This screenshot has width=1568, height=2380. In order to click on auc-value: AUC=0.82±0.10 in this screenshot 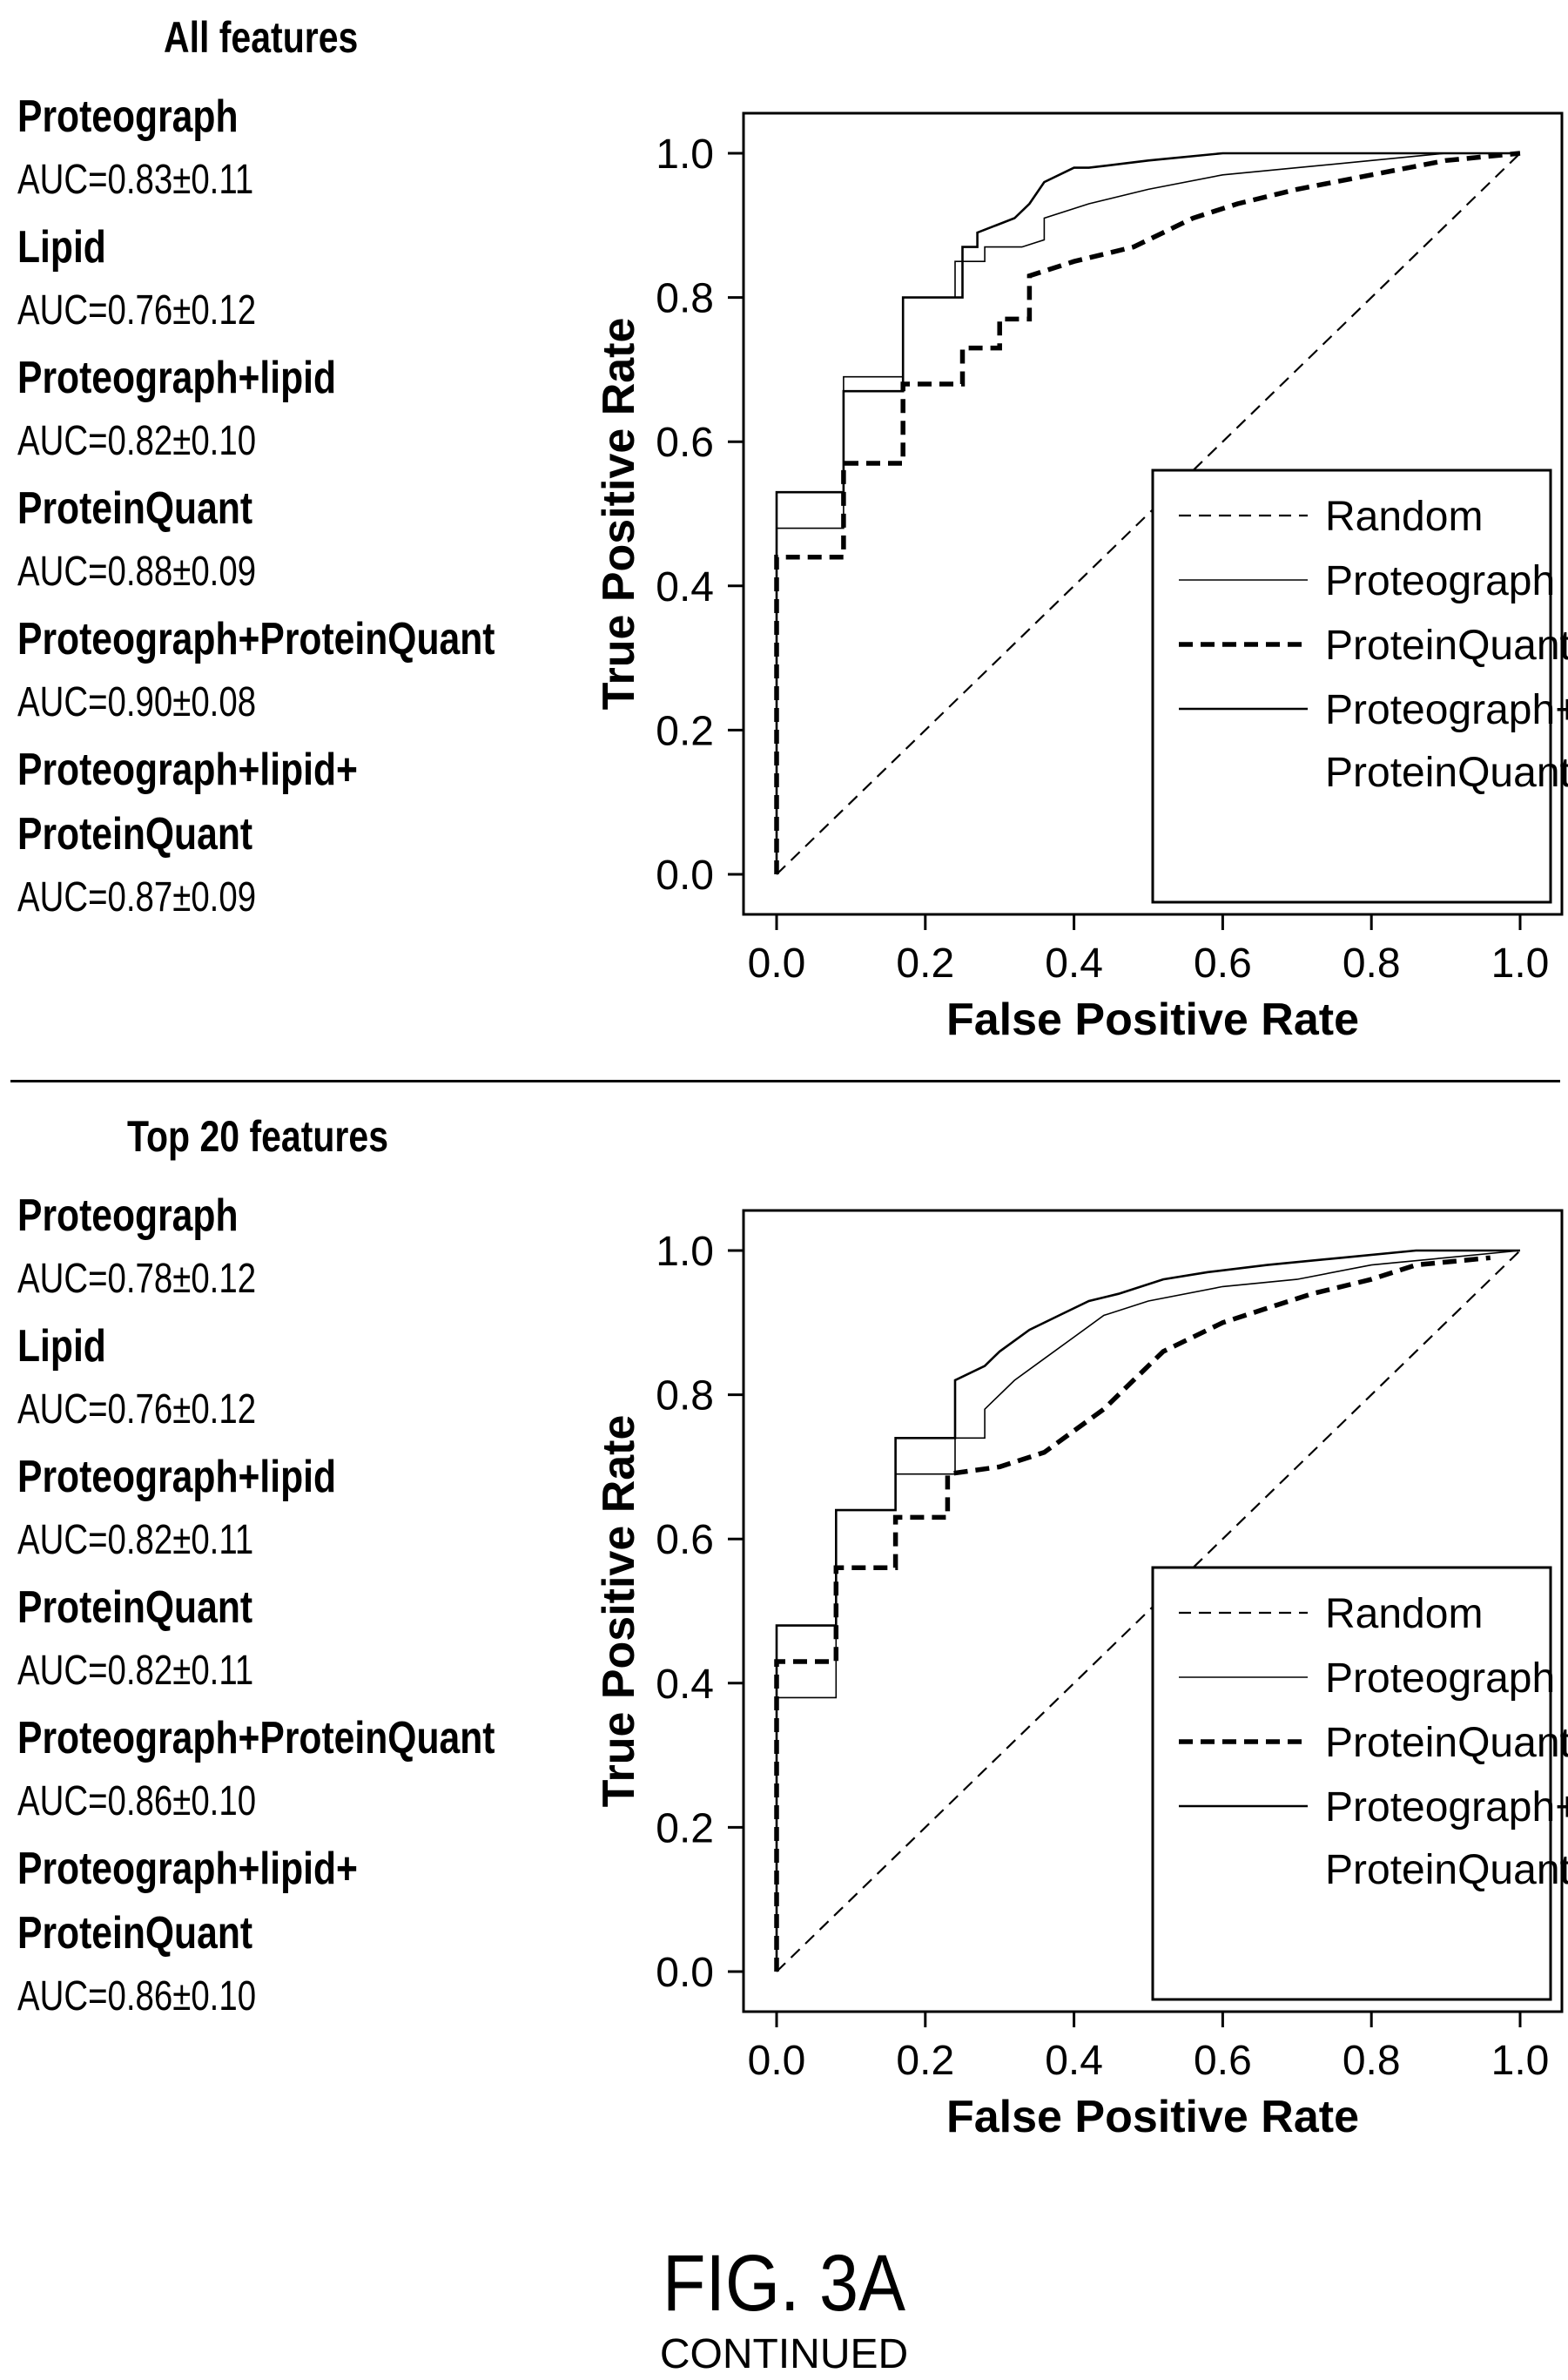, I will do `click(137, 441)`.